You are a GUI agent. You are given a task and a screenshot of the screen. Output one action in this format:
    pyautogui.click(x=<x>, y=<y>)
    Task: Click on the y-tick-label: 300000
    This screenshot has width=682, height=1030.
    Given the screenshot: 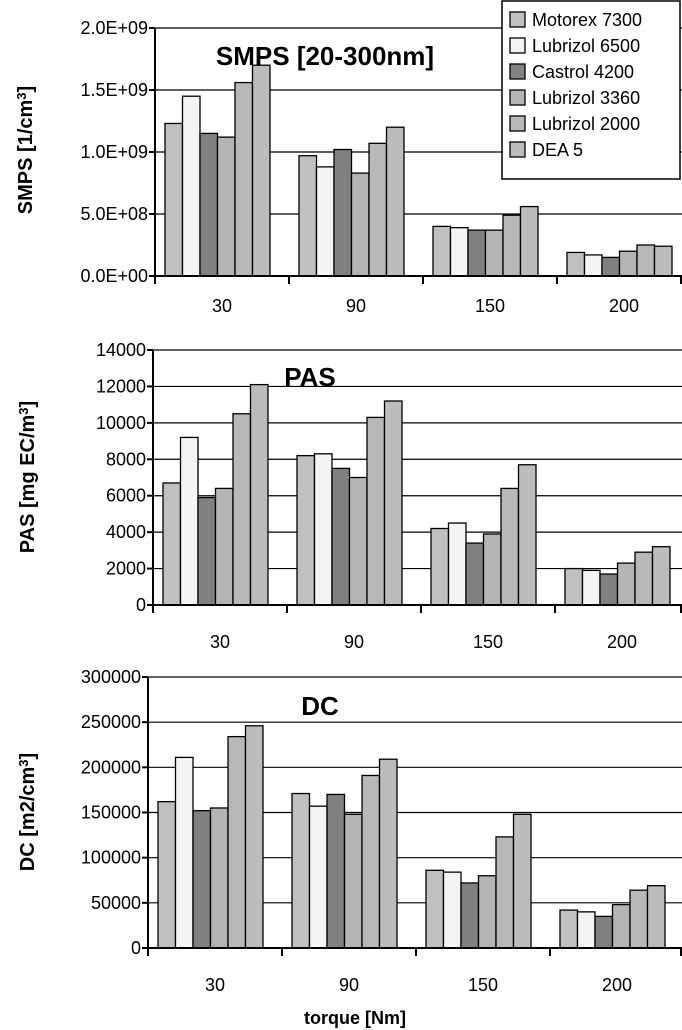 What is the action you would take?
    pyautogui.click(x=111, y=677)
    